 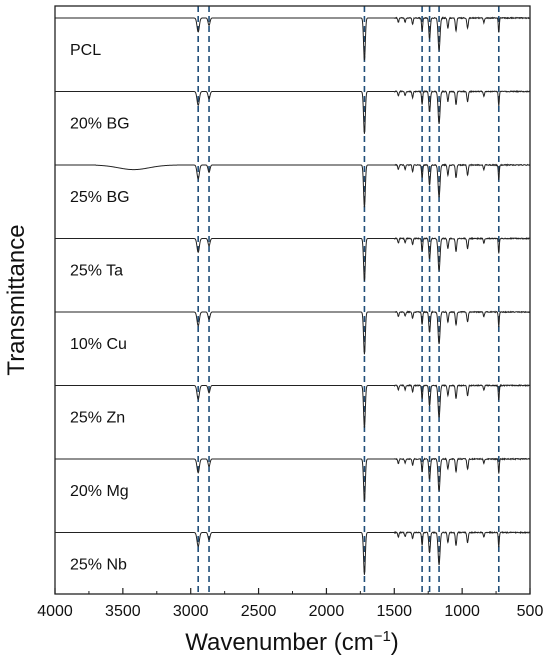 What do you see at coordinates (394, 611) in the screenshot?
I see `x-tick-label-5: 1500` at bounding box center [394, 611].